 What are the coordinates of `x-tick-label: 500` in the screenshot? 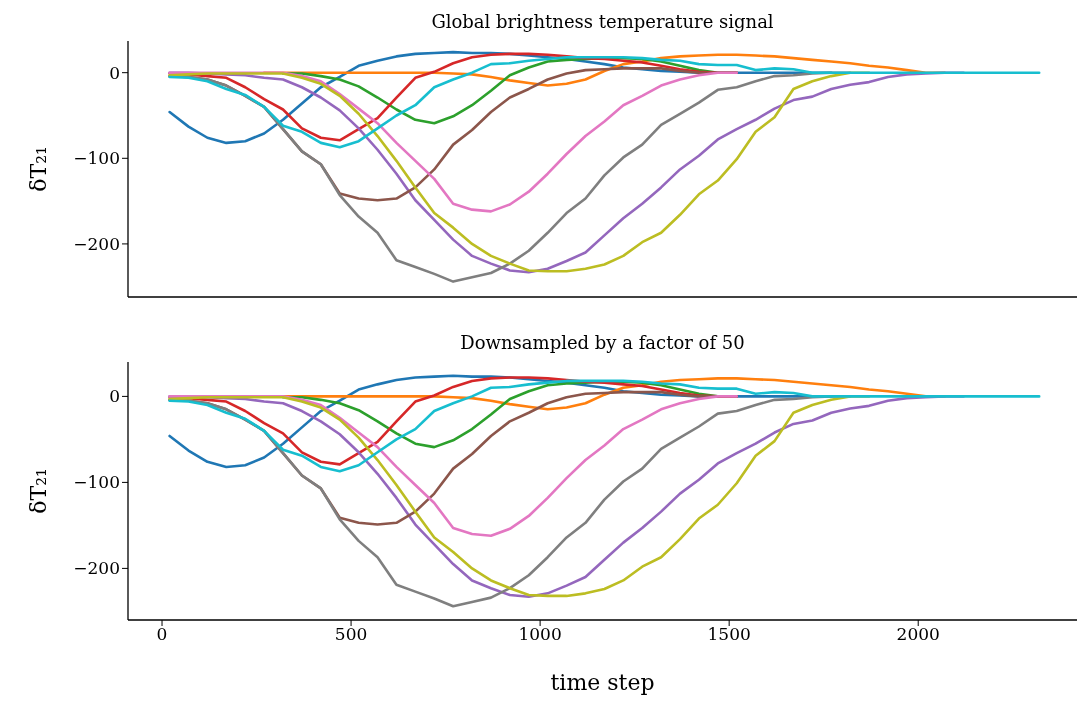 It's located at (351, 634).